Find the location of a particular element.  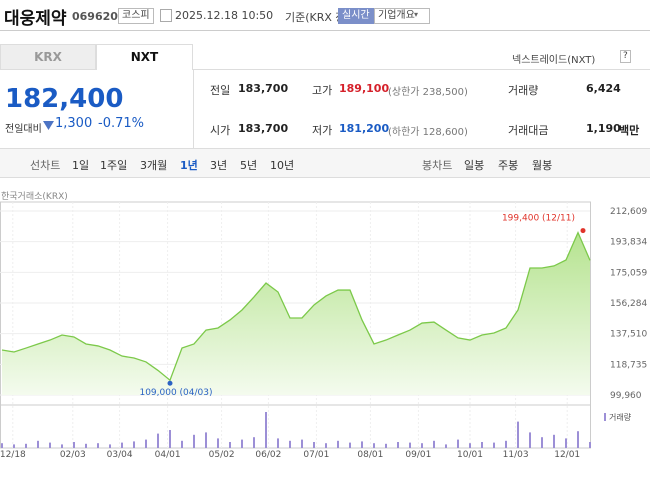

down-arrow is located at coordinates (48, 125).